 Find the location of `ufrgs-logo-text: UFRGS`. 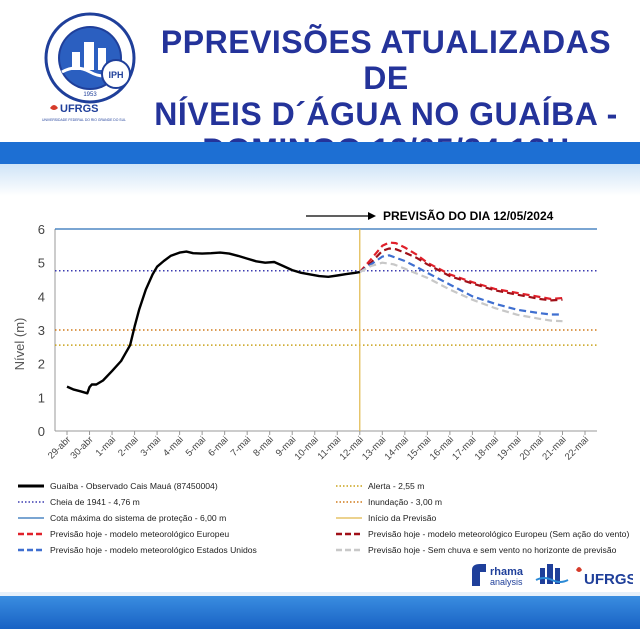

ufrgs-logo-text: UFRGS is located at coordinates (79, 109).